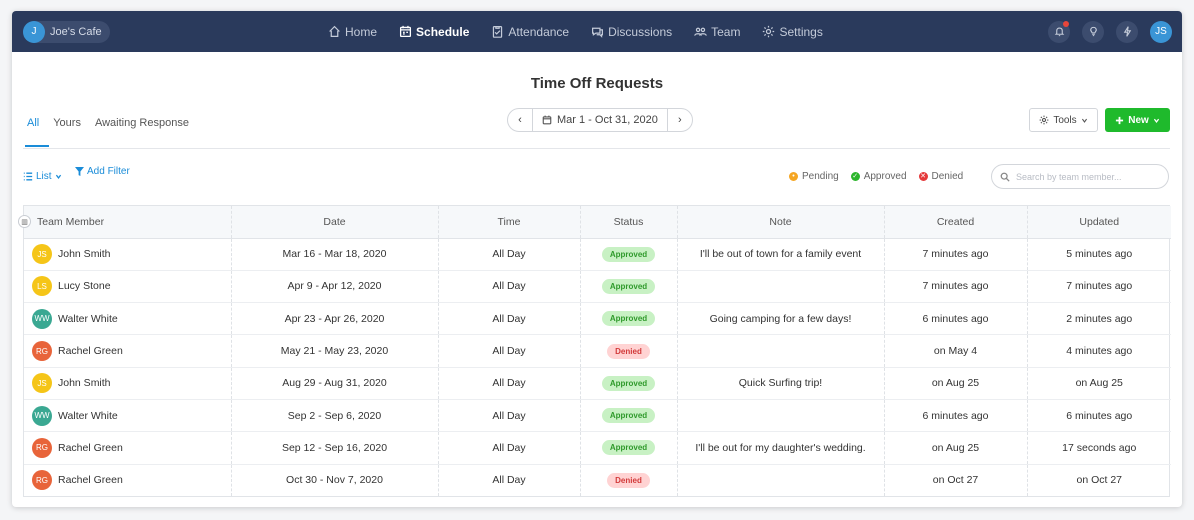 The height and width of the screenshot is (520, 1194). I want to click on column-header-label: Team Member, so click(71, 221).